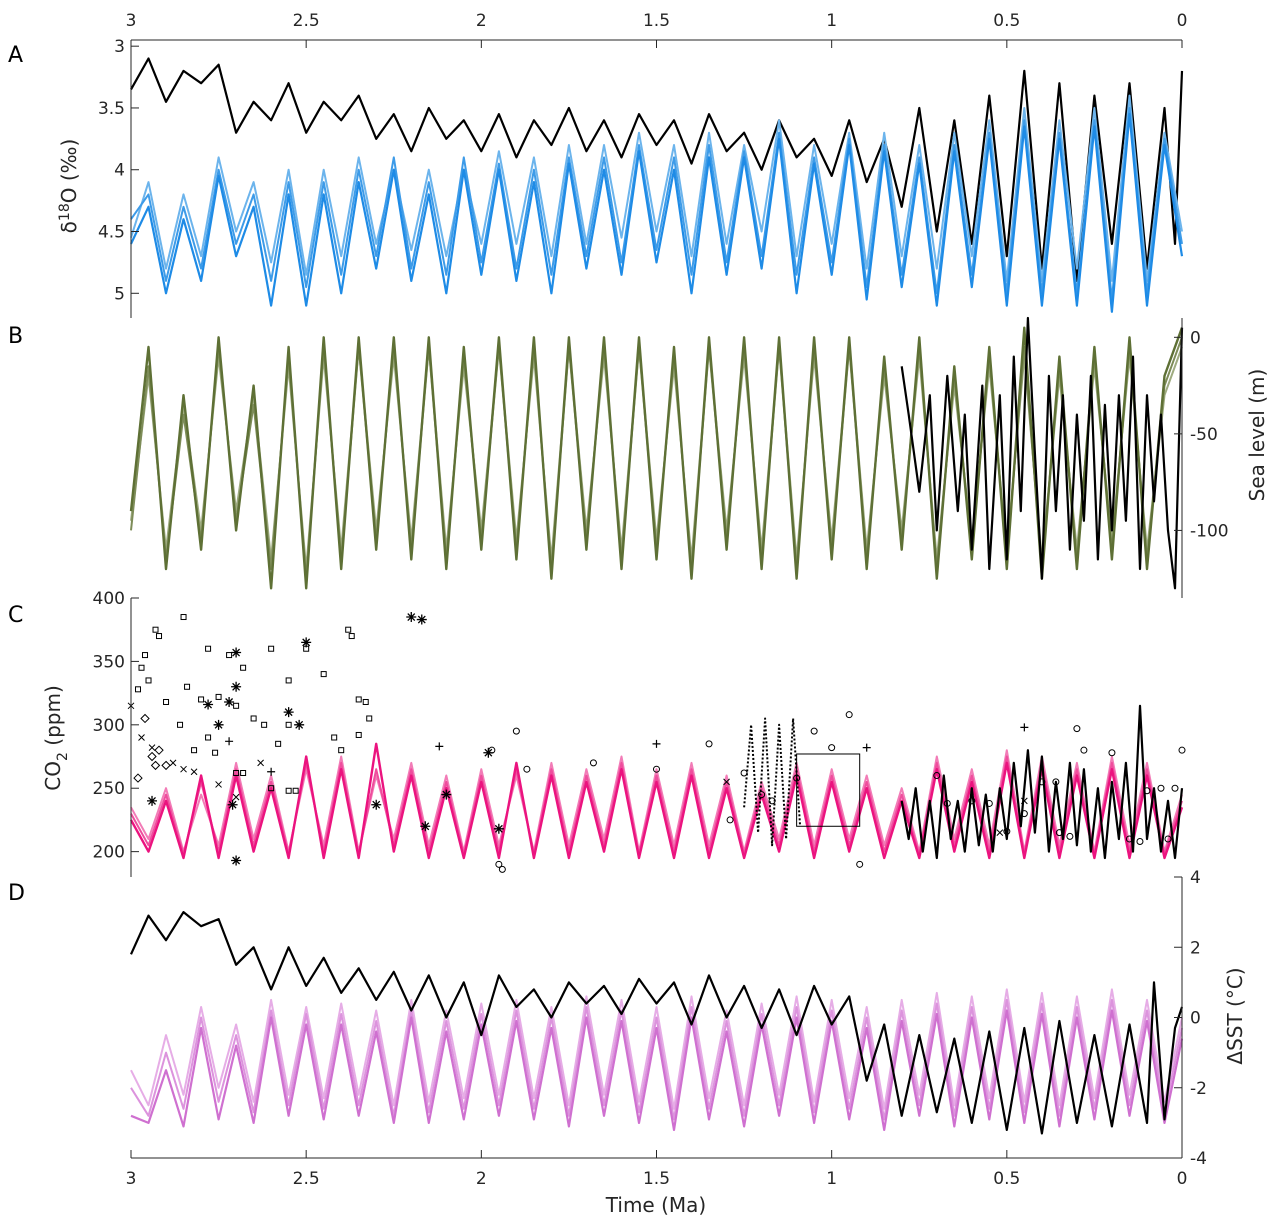  What do you see at coordinates (111, 109) in the screenshot?
I see `panel-a-y-tick-label-1: 3.5` at bounding box center [111, 109].